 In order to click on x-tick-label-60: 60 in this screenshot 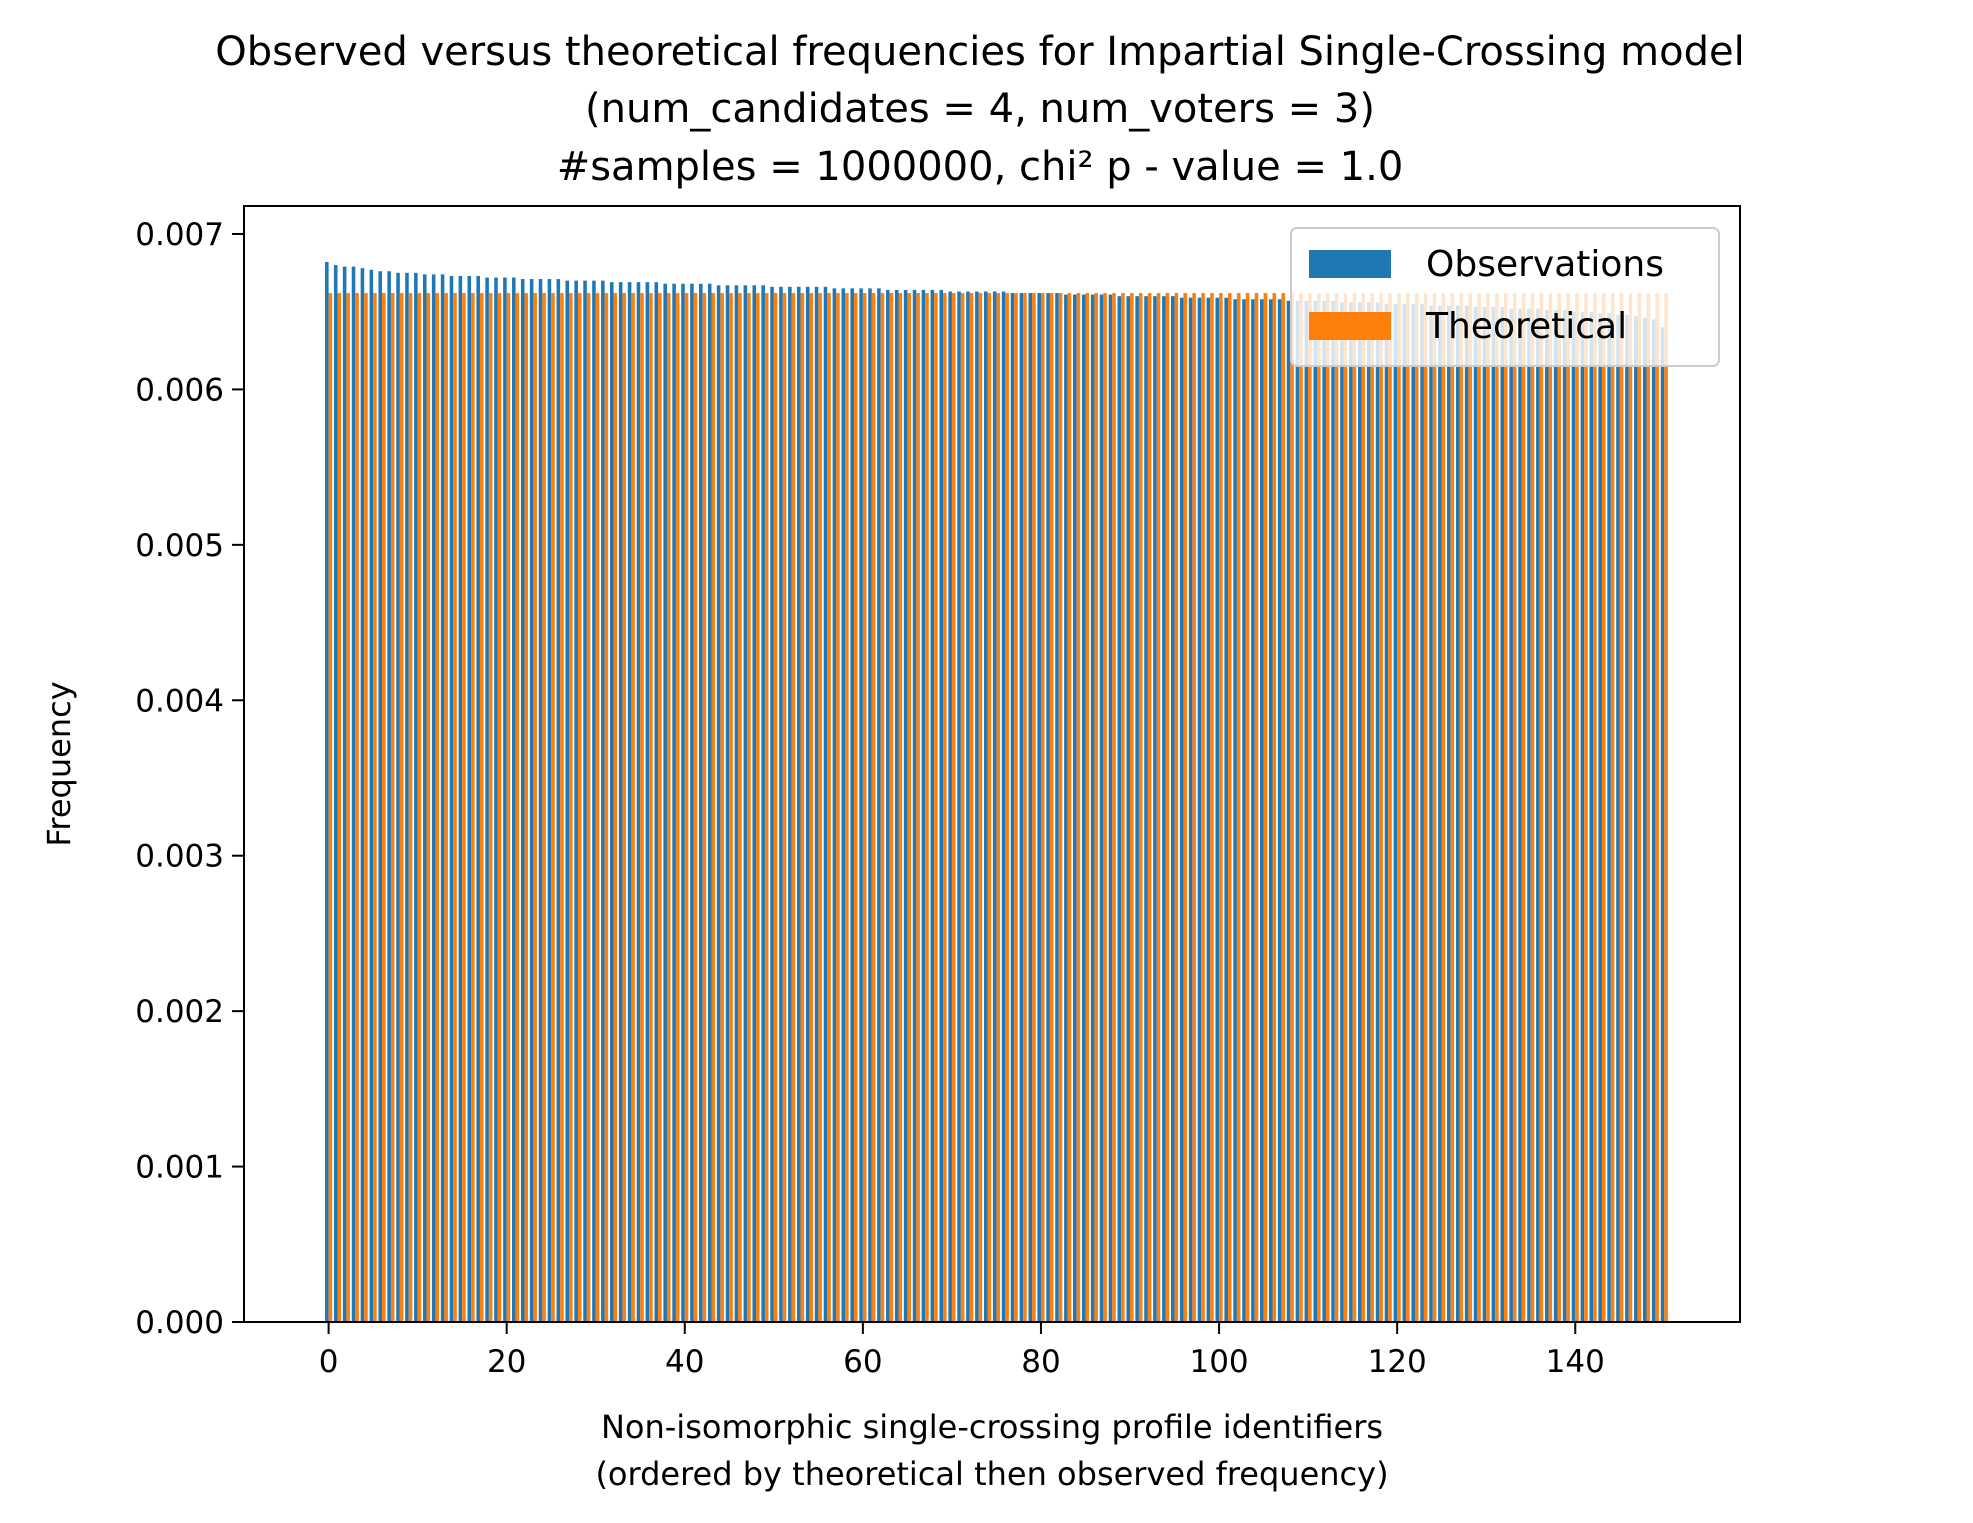, I will do `click(862, 1362)`.